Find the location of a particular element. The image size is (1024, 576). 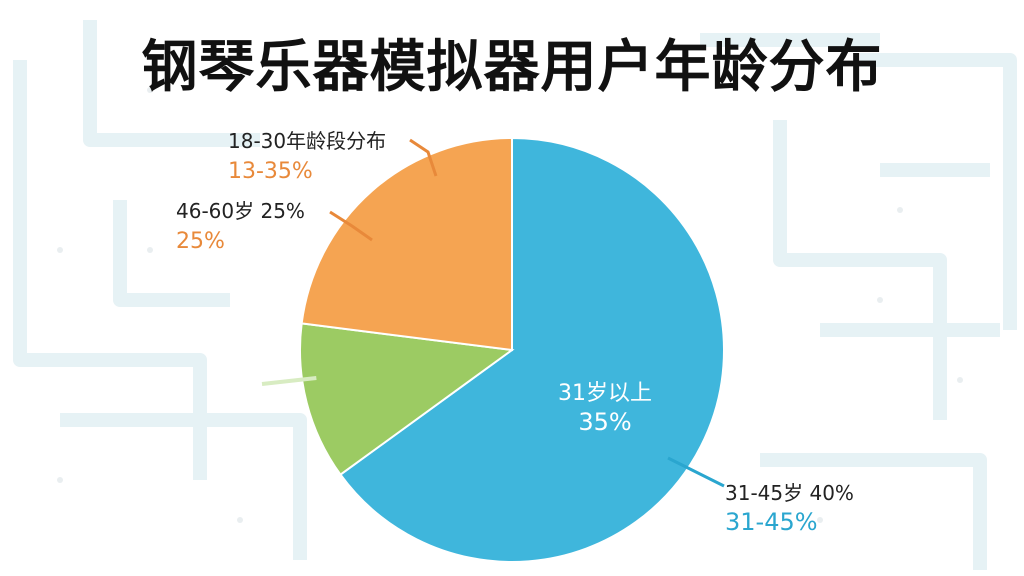

chart-title: 钢琴乐器模拟器用户年龄分布 is located at coordinates (512, 67).